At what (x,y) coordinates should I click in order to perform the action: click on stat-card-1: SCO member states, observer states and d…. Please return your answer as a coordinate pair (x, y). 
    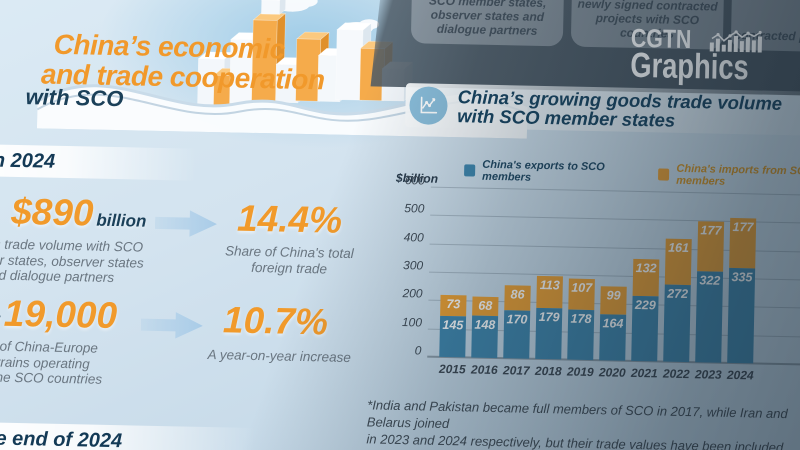
    Looking at the image, I should click on (487, 23).